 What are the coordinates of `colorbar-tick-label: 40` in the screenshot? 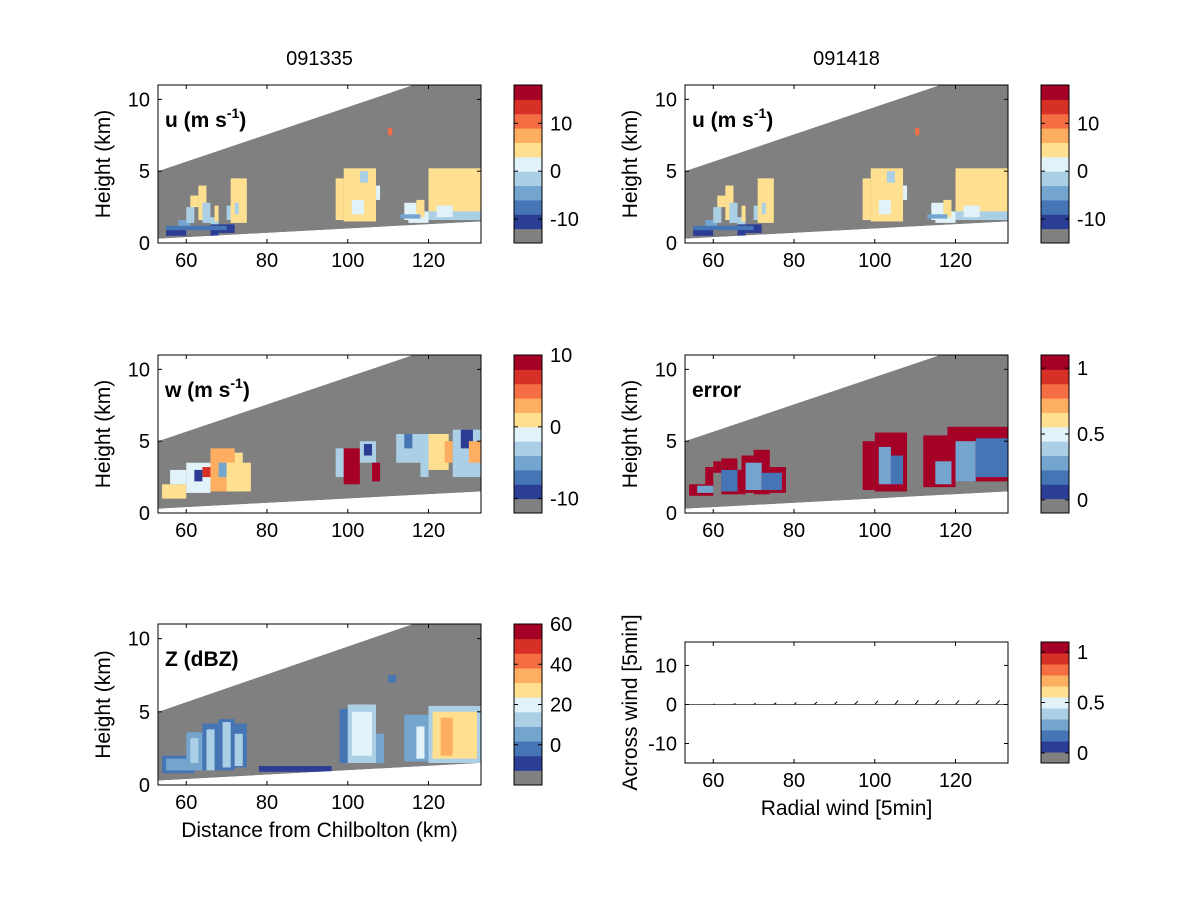 It's located at (561, 665).